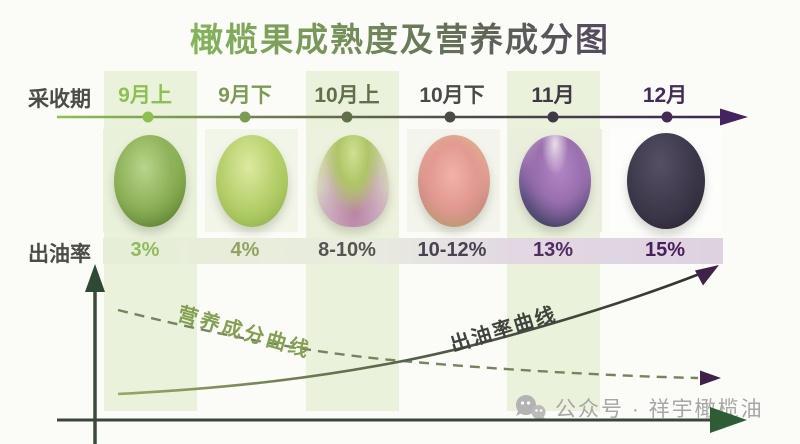  Describe the element at coordinates (413, 251) in the screenshot. I see `oil-yield-strip` at that location.